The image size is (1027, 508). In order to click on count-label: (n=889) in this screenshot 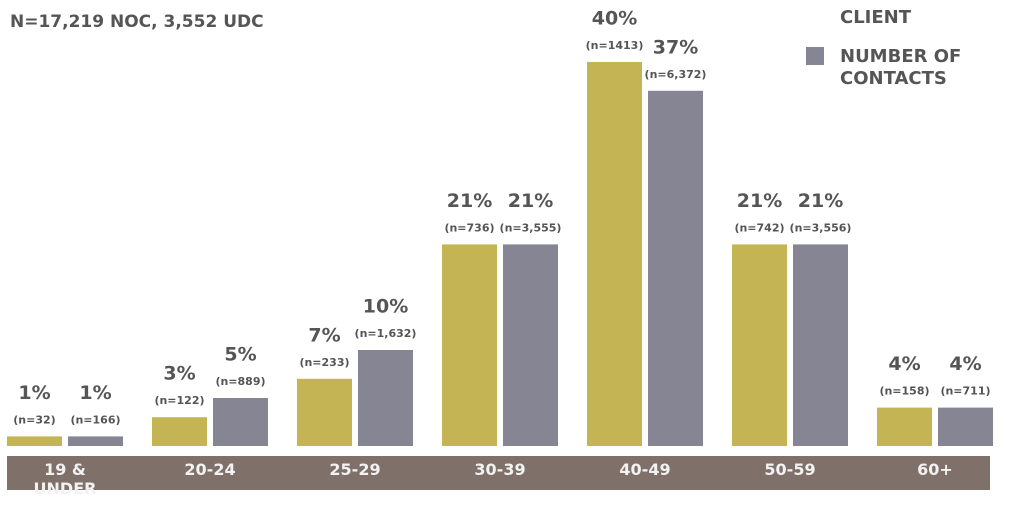, I will do `click(240, 381)`.